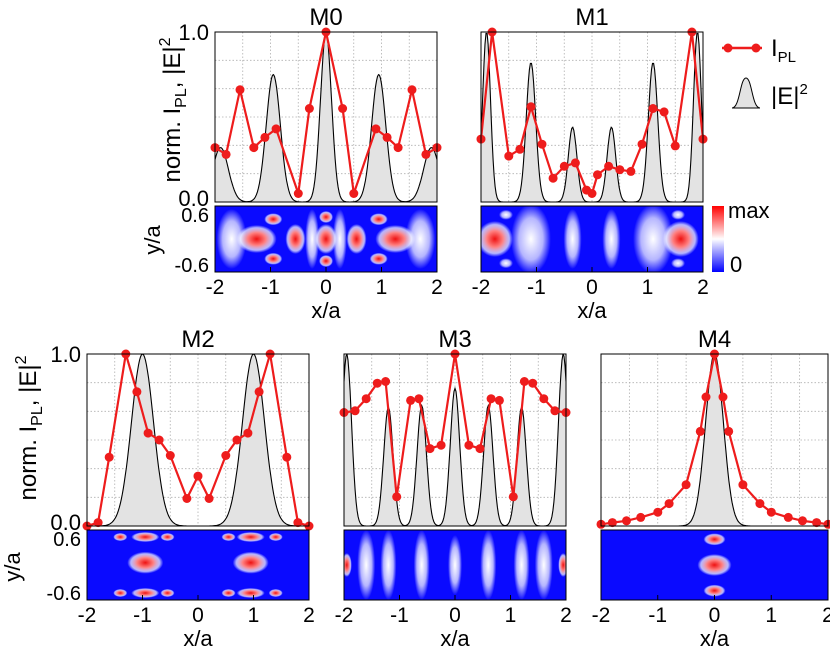 Image resolution: width=830 pixels, height=658 pixels. Describe the element at coordinates (601, 615) in the screenshot. I see `x-tick-label: -2` at that location.